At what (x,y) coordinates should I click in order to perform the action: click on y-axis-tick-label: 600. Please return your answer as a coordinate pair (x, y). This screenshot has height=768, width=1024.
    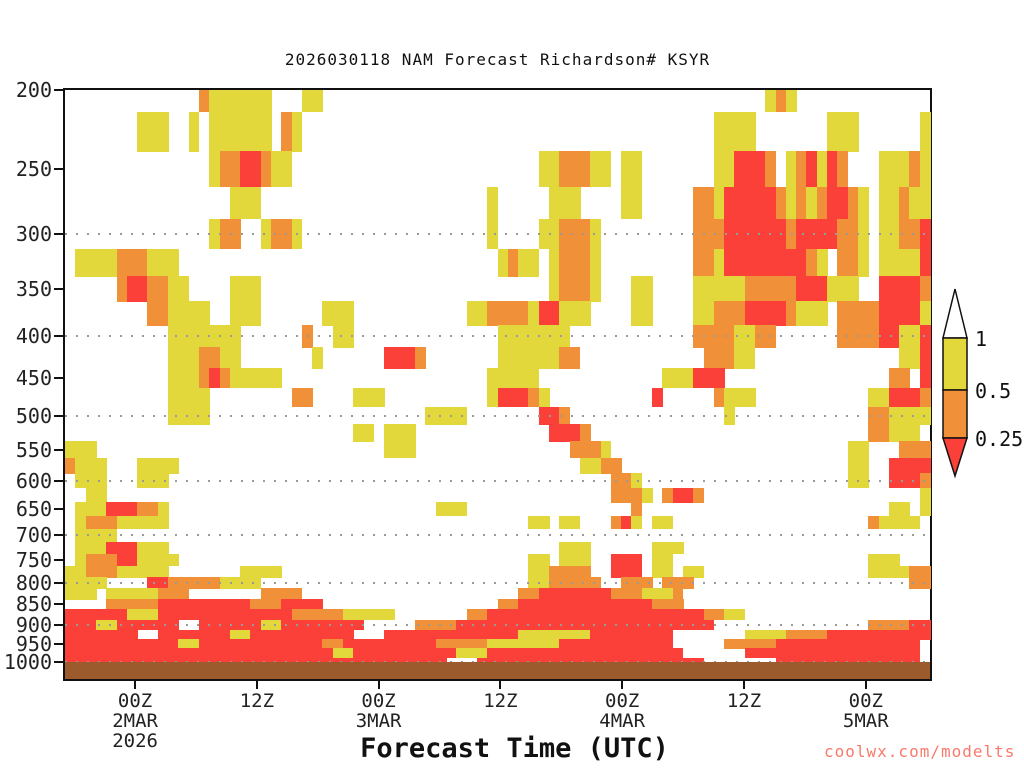
    Looking at the image, I should click on (33, 480).